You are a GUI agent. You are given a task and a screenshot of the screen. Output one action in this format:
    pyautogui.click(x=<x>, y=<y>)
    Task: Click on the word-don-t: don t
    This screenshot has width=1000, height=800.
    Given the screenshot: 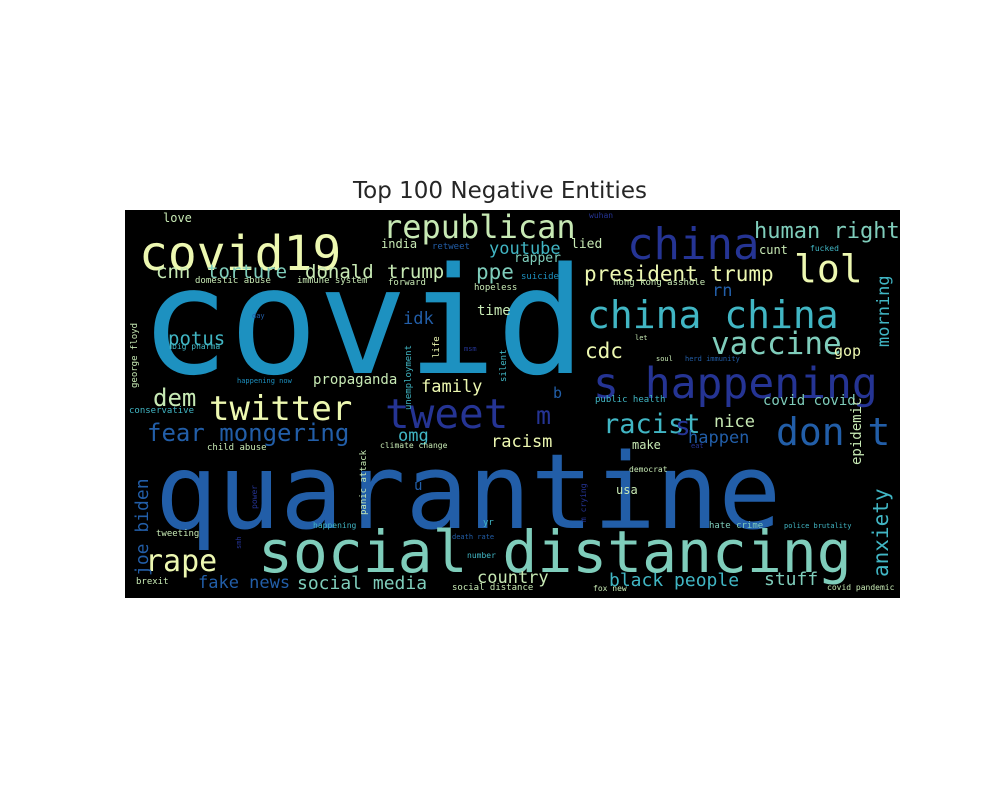 What is the action you would take?
    pyautogui.click(x=833, y=432)
    